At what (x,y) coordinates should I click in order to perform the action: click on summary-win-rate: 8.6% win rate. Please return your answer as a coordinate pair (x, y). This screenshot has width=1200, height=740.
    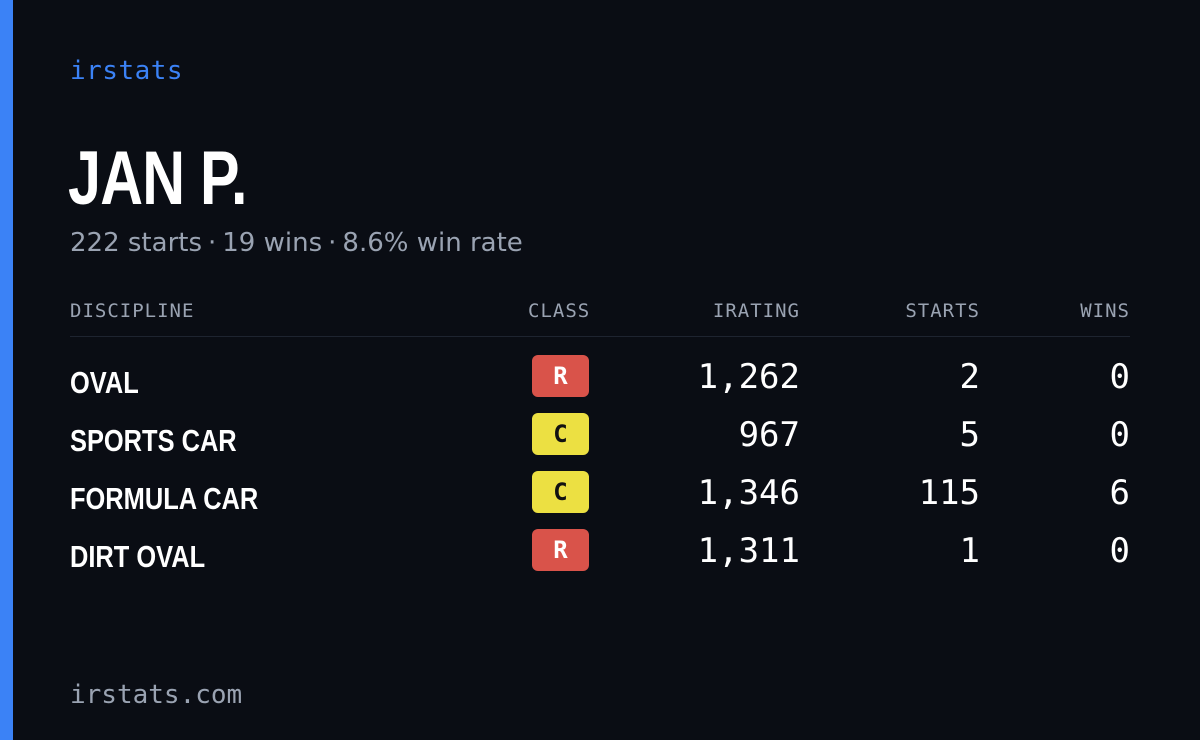
    Looking at the image, I should click on (432, 243).